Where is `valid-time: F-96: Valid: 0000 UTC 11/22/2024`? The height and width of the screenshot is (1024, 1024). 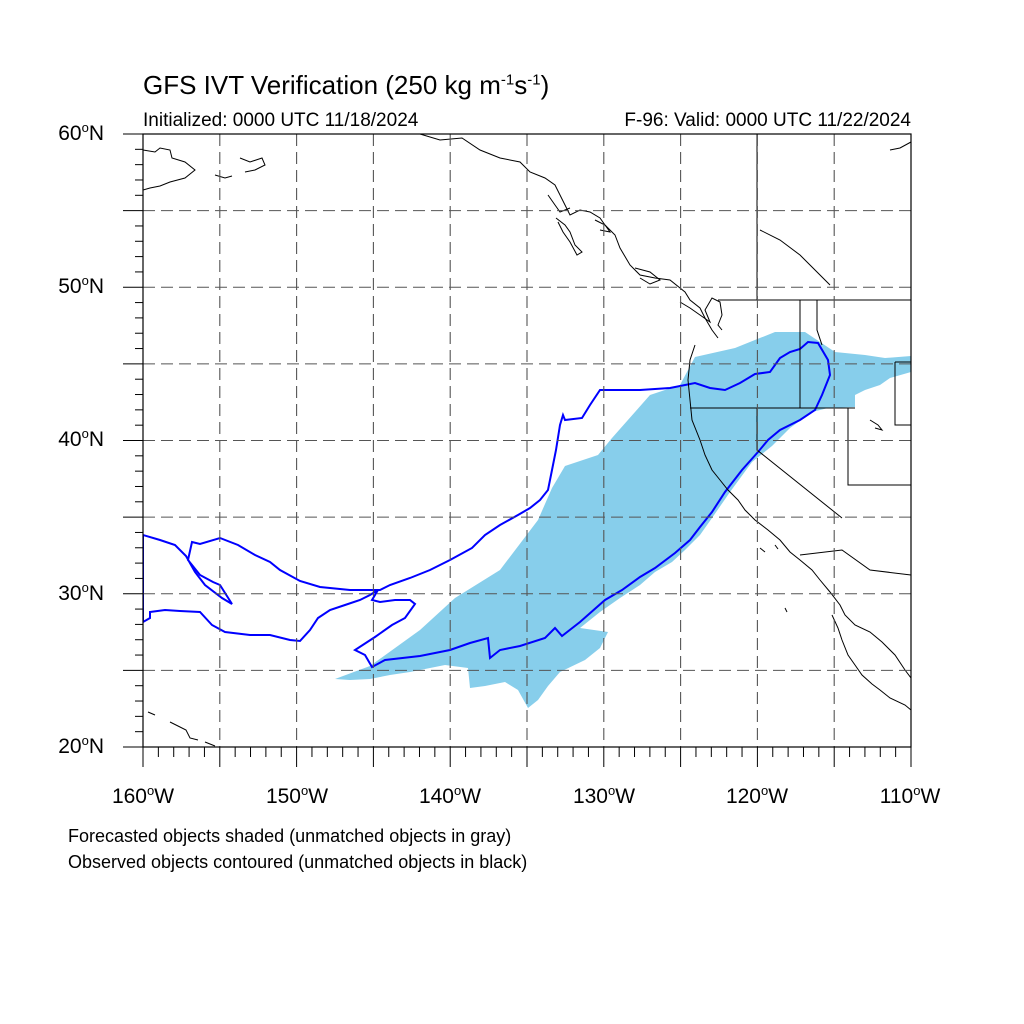
valid-time: F-96: Valid: 0000 UTC 11/22/2024 is located at coordinates (767, 120).